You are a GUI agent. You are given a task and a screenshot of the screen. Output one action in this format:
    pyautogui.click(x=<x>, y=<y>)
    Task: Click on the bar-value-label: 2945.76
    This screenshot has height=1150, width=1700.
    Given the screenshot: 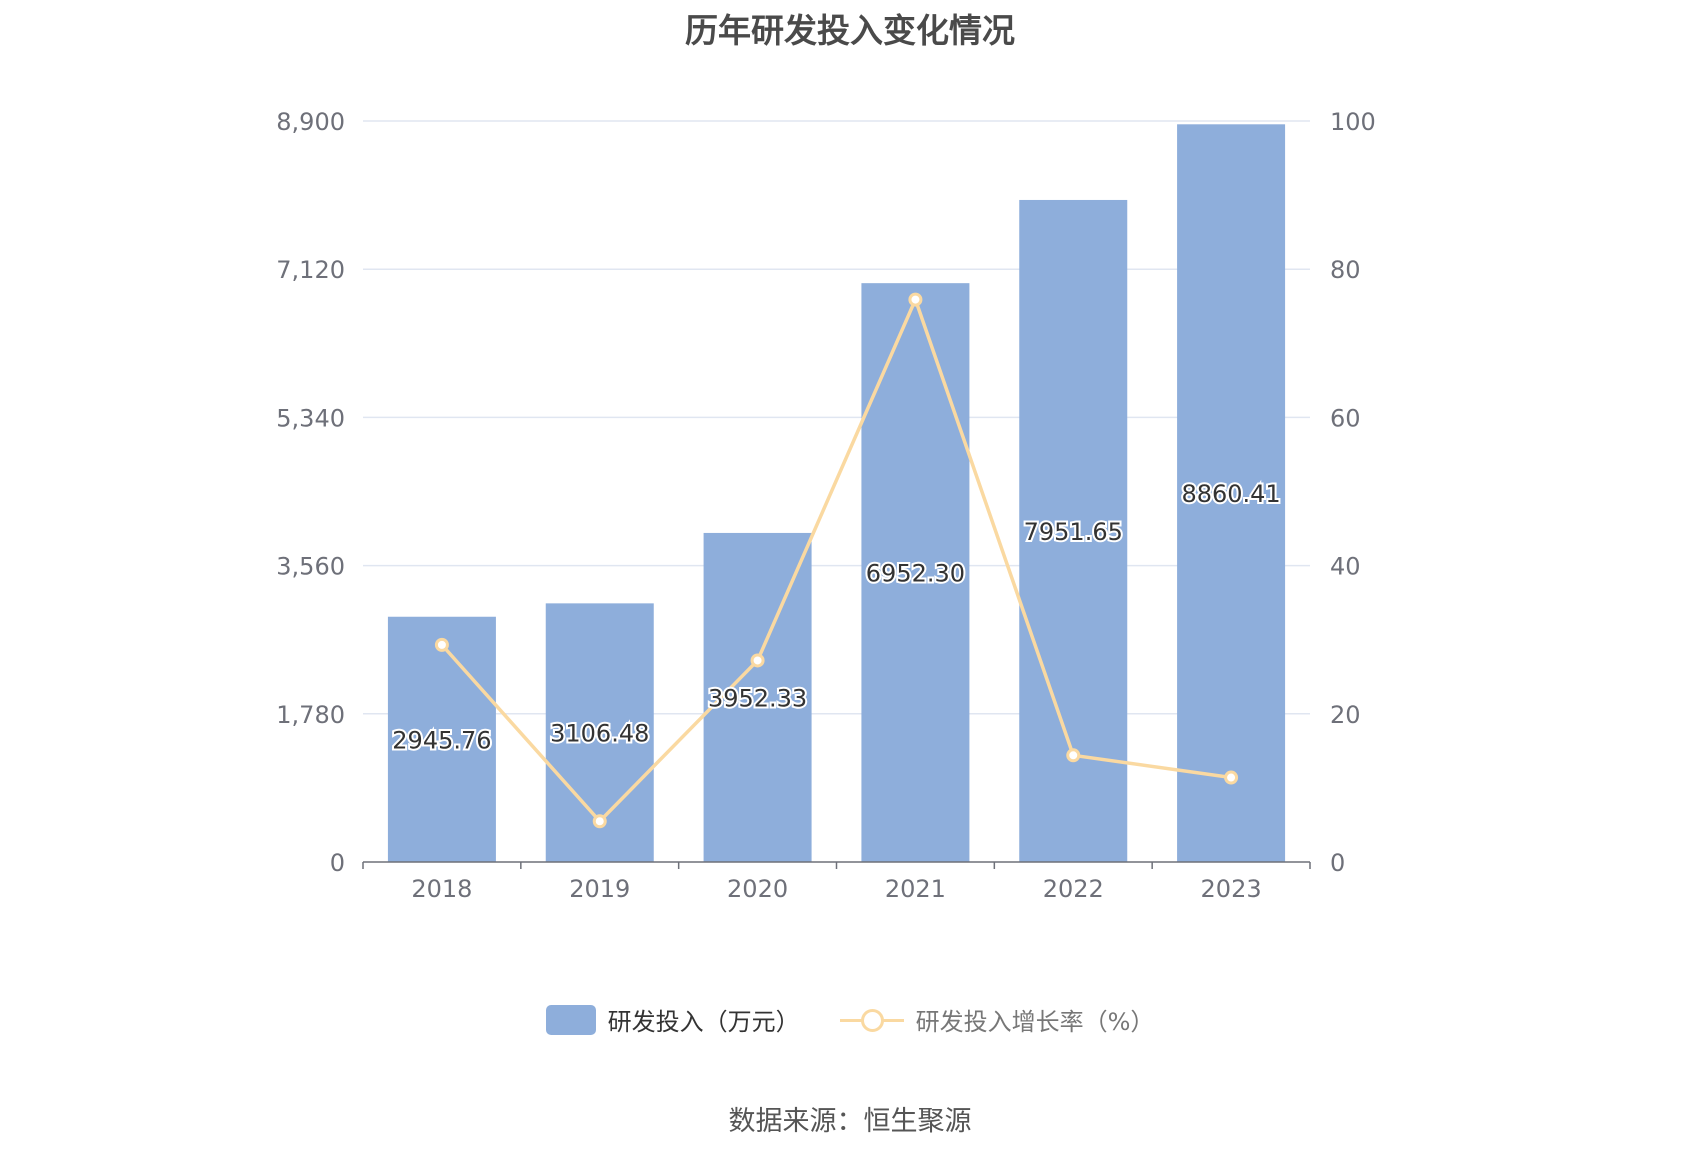 What is the action you would take?
    pyautogui.click(x=441, y=740)
    